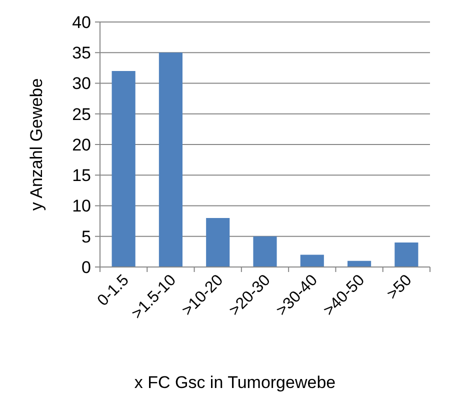  I want to click on y-axis-title: y Anzahl Gewebe, so click(36, 144).